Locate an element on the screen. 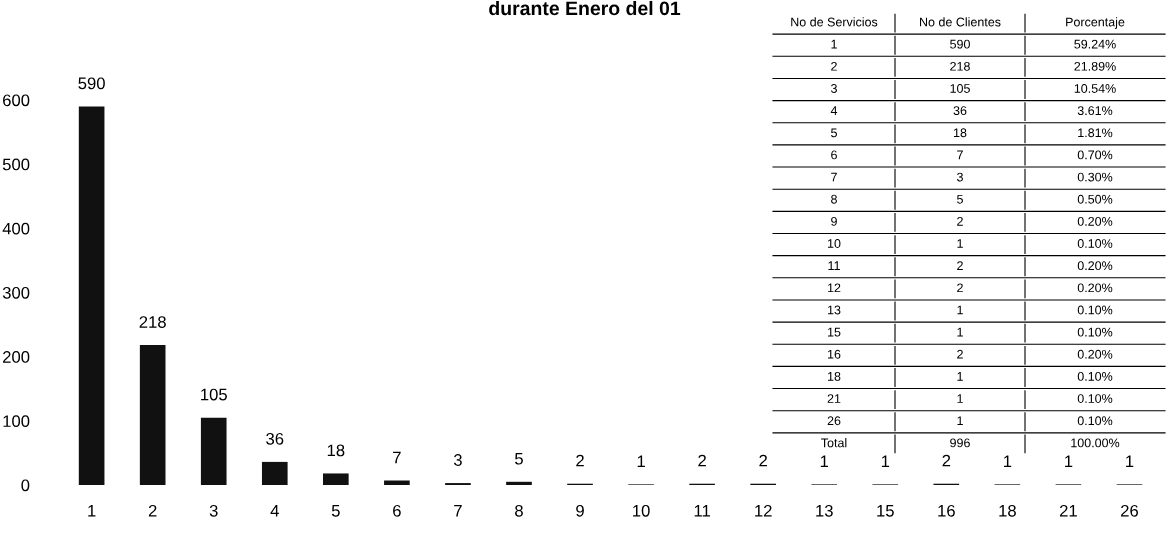  text: 218 is located at coordinates (960, 66).